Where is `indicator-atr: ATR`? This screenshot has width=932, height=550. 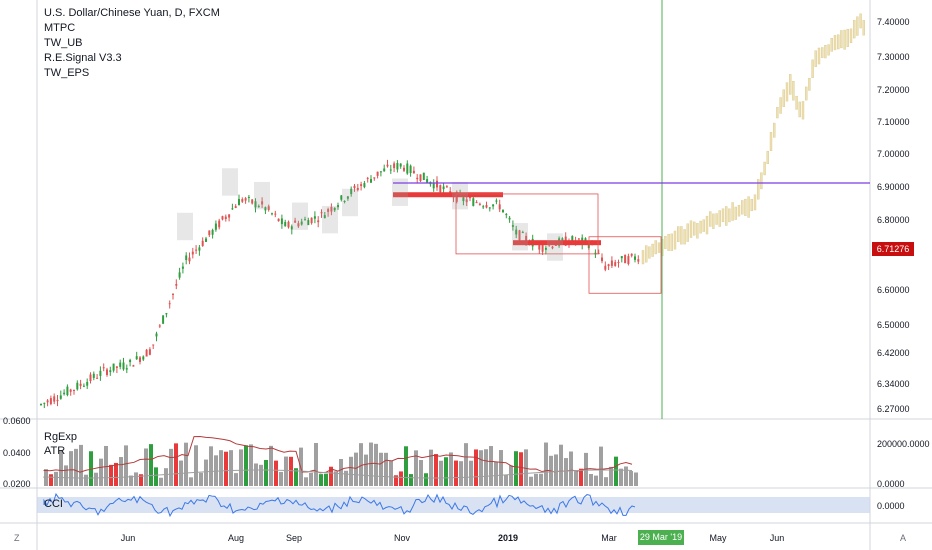
indicator-atr: ATR is located at coordinates (55, 451).